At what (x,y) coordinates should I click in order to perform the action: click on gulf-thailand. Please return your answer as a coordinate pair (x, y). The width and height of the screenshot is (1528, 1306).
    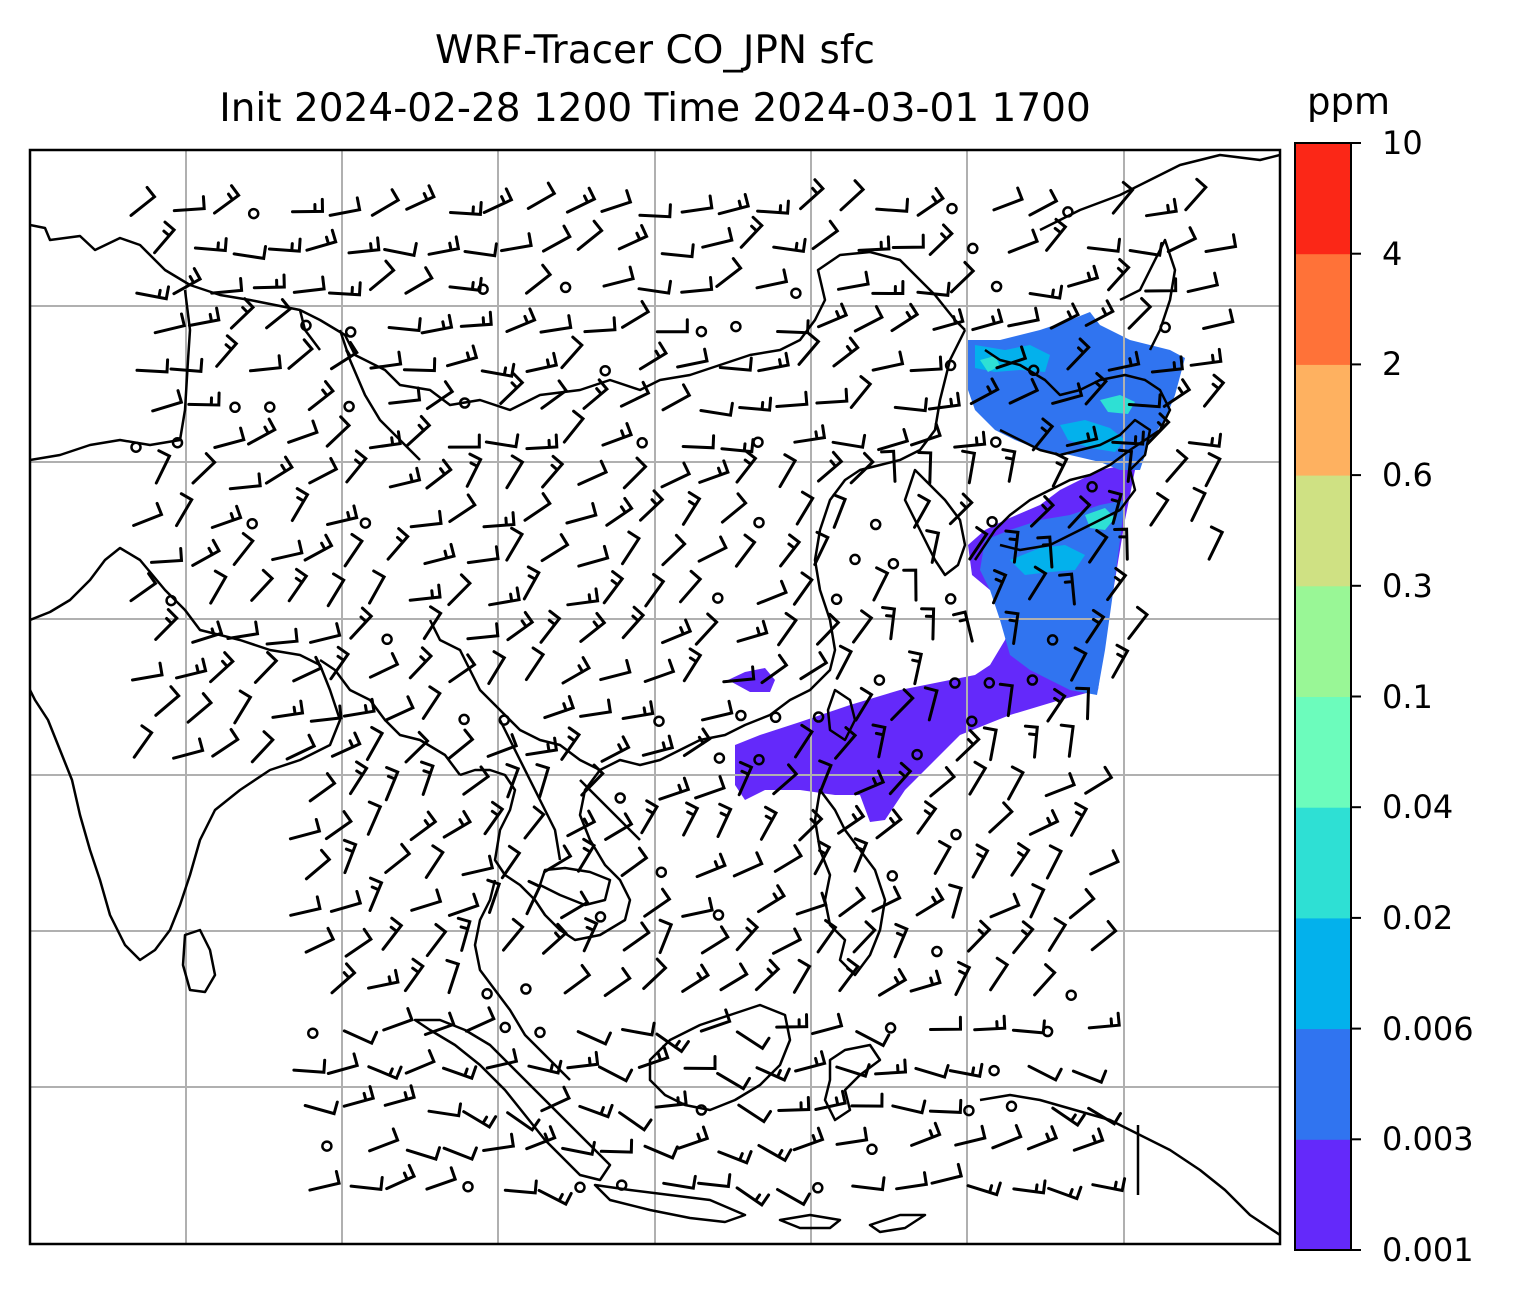
    Looking at the image, I should click on (575, 886).